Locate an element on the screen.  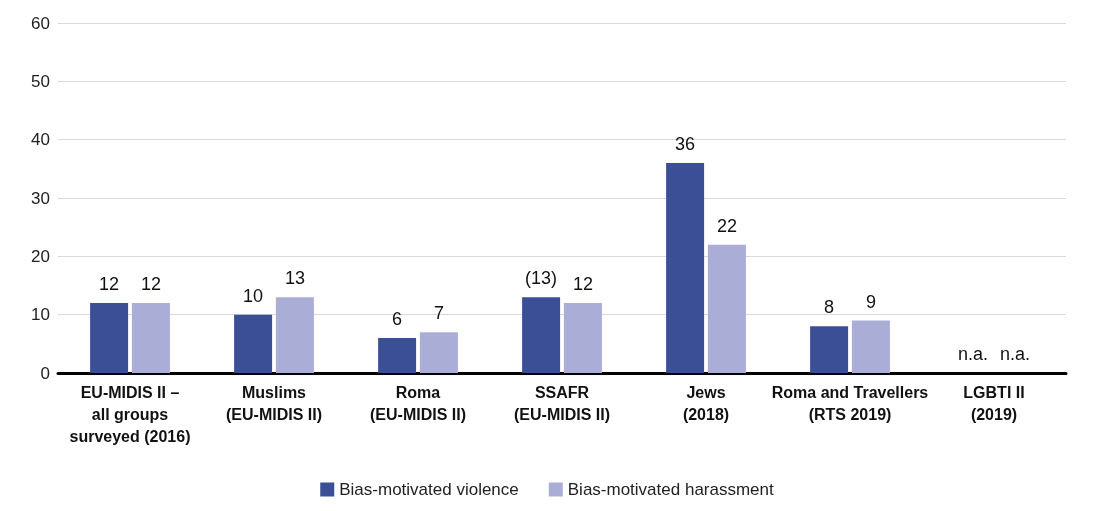
x-tick-label: SSAFR (EU-MIDIS II) is located at coordinates (562, 403).